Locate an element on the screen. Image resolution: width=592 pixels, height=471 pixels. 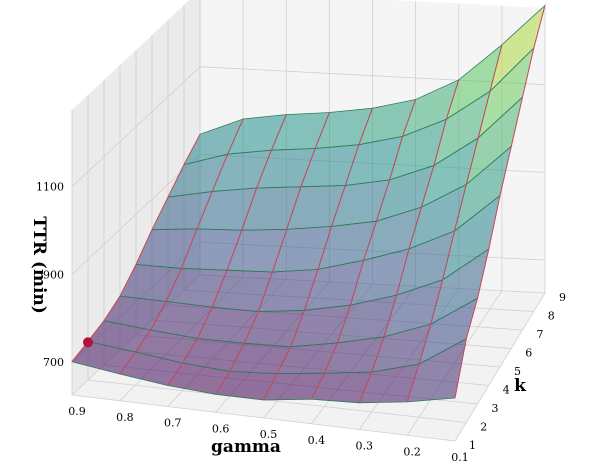
y-tick-label: 3 is located at coordinates (495, 408).